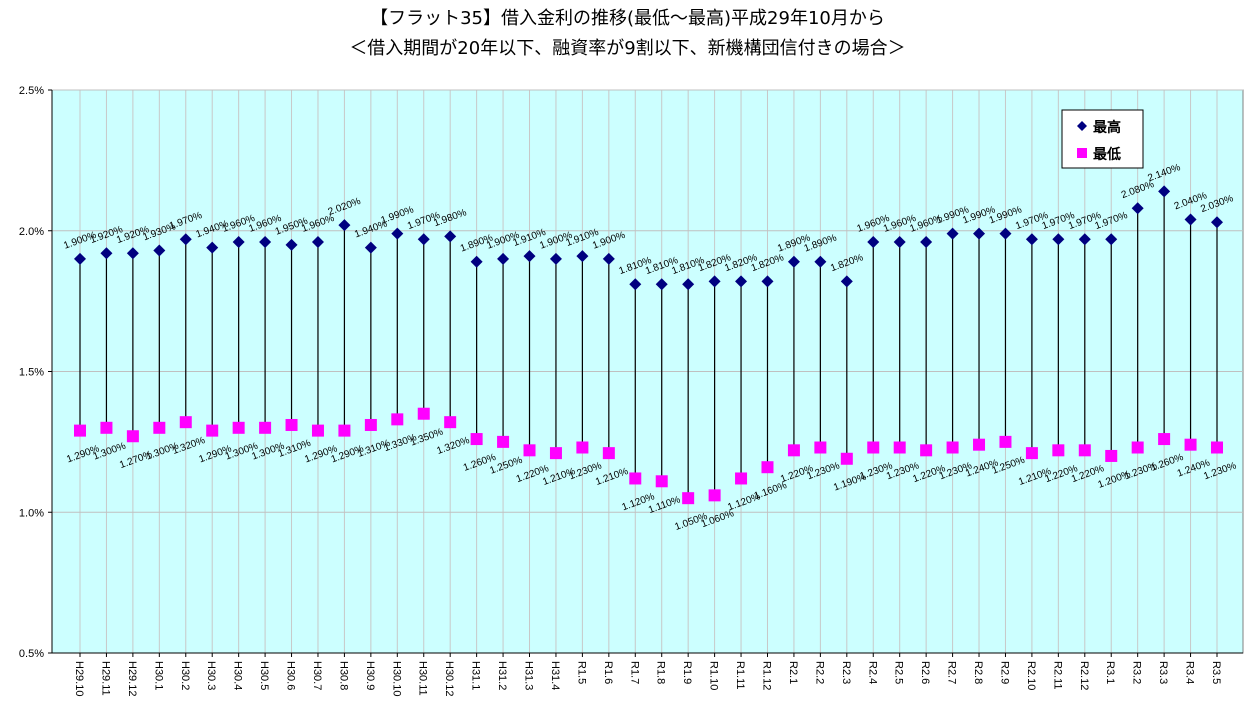 Image resolution: width=1255 pixels, height=708 pixels. I want to click on x-tick-label: H30.5, so click(264, 675).